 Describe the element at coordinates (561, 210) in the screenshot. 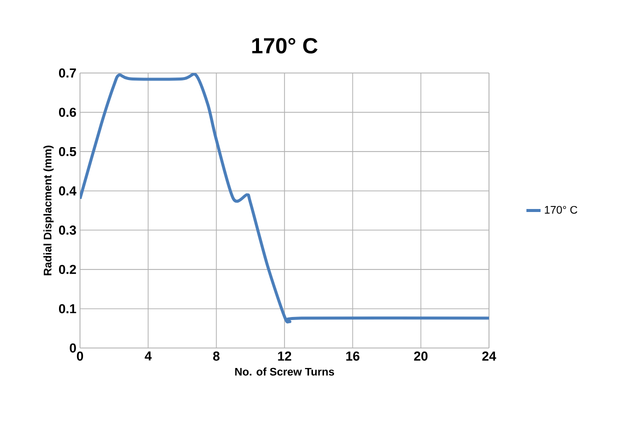

I see `legend-label: 170° C` at that location.